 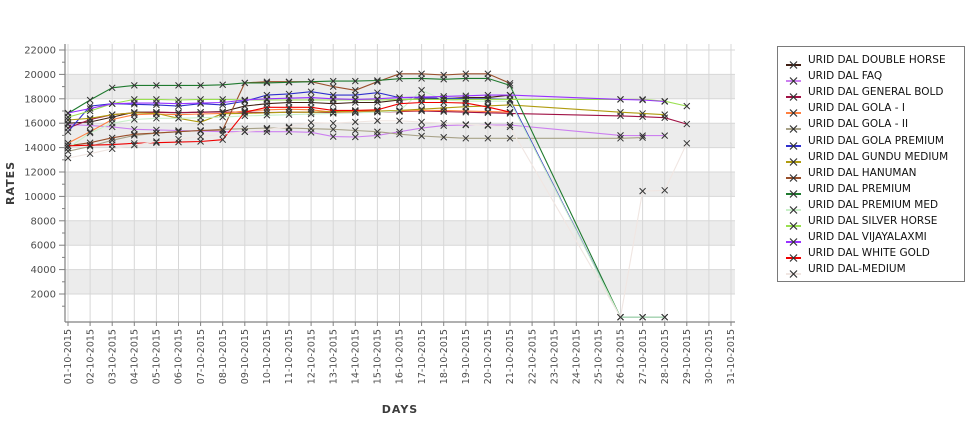 I want to click on series-line, so click(x=366, y=113).